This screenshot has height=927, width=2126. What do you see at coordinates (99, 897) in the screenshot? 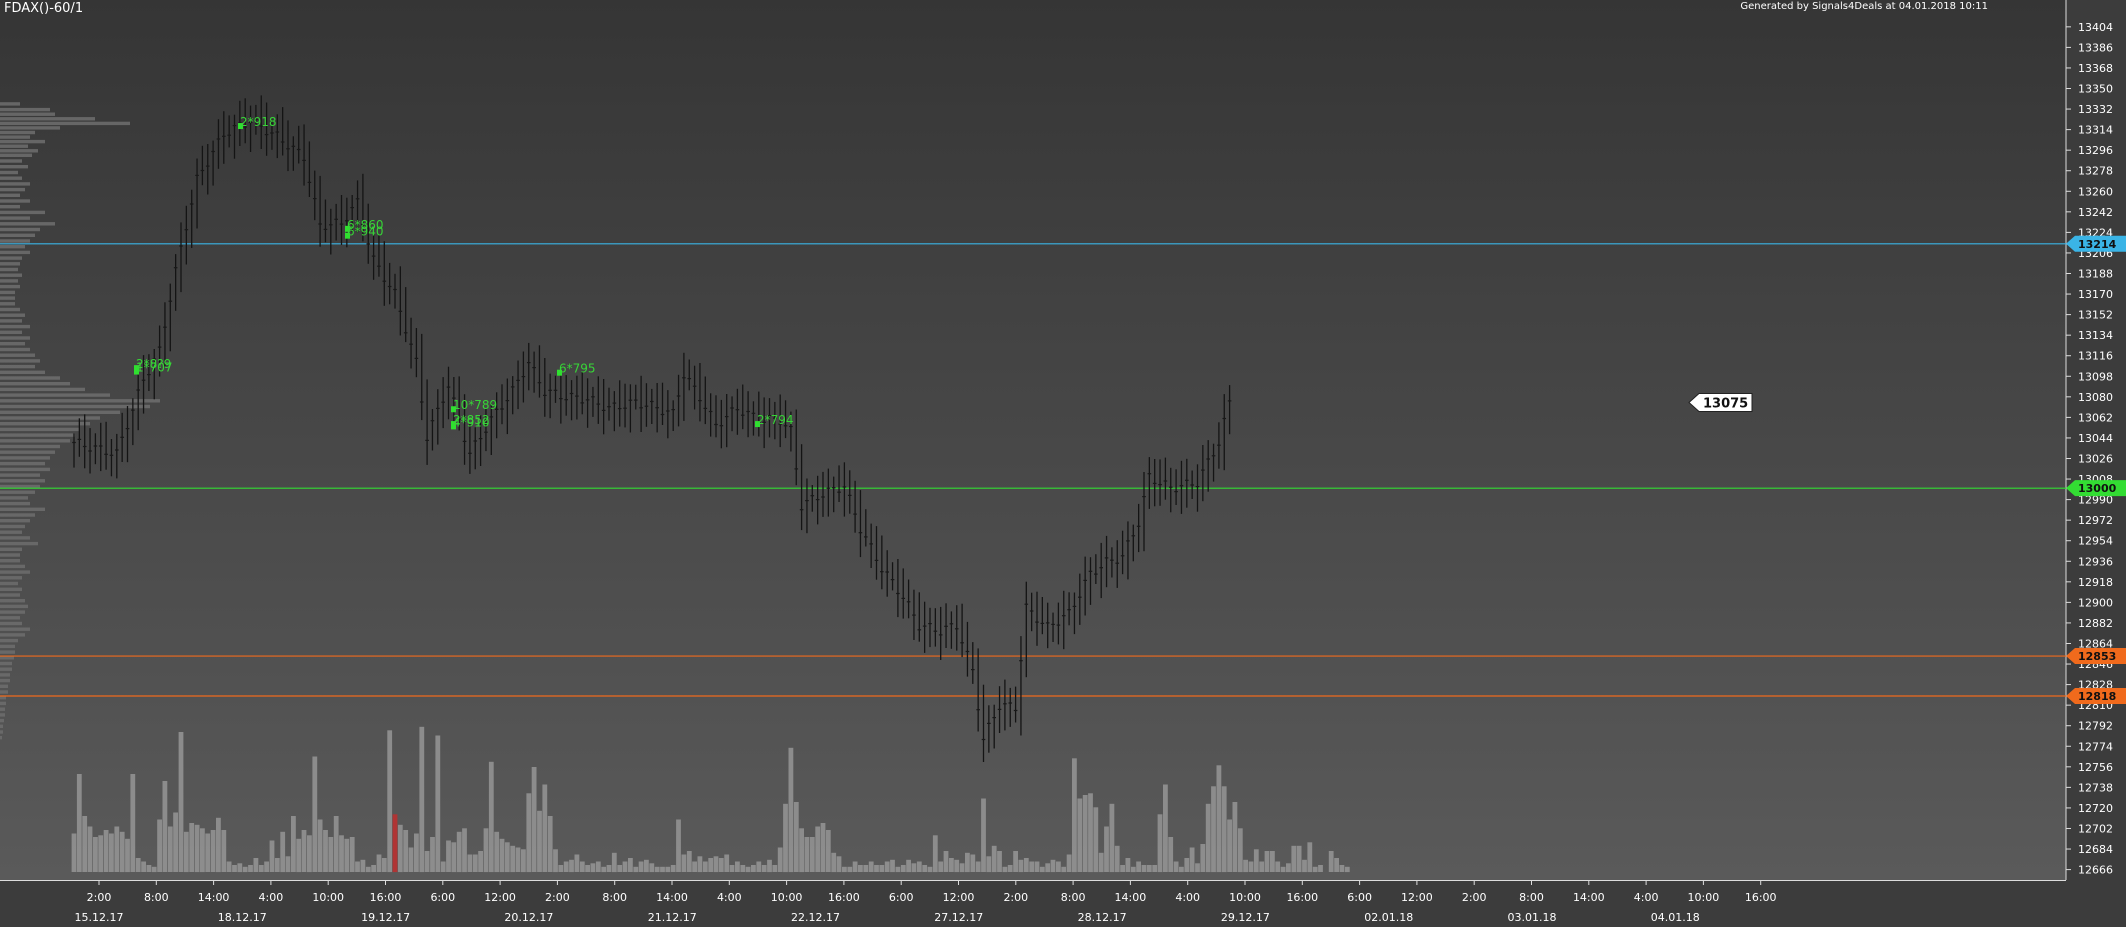
I see `time-tick-label: 2:00` at bounding box center [99, 897].